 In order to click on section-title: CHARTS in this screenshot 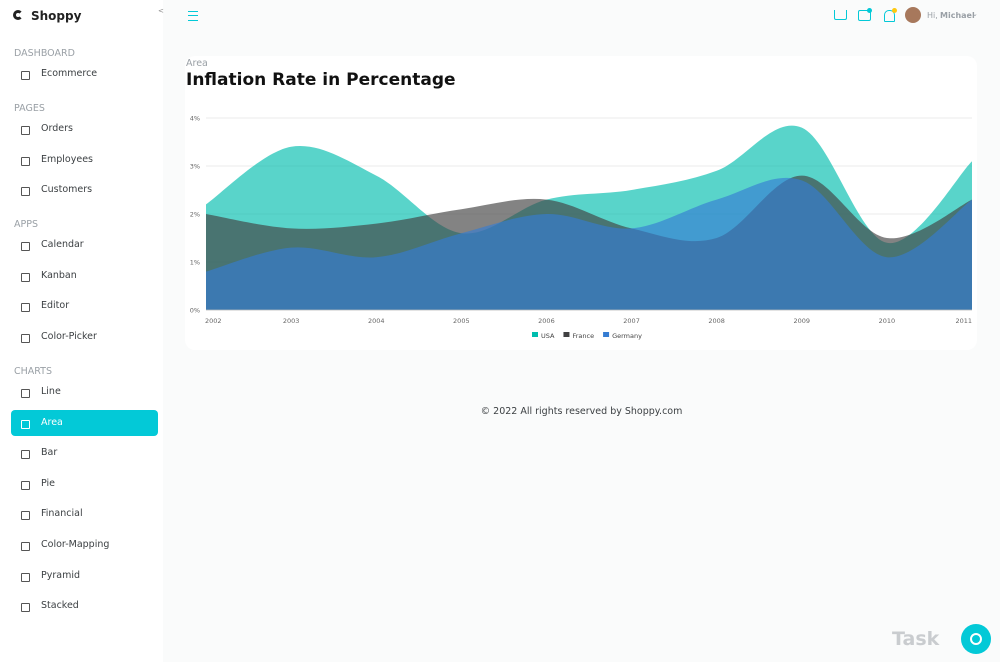, I will do `click(33, 371)`.